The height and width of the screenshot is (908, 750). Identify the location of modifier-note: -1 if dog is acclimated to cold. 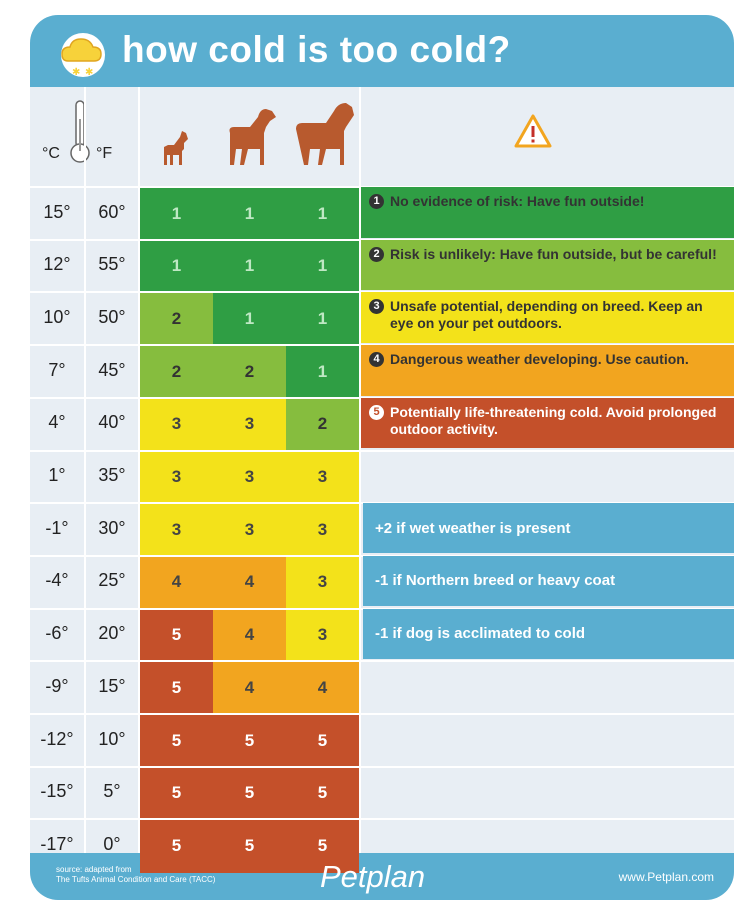
(548, 633).